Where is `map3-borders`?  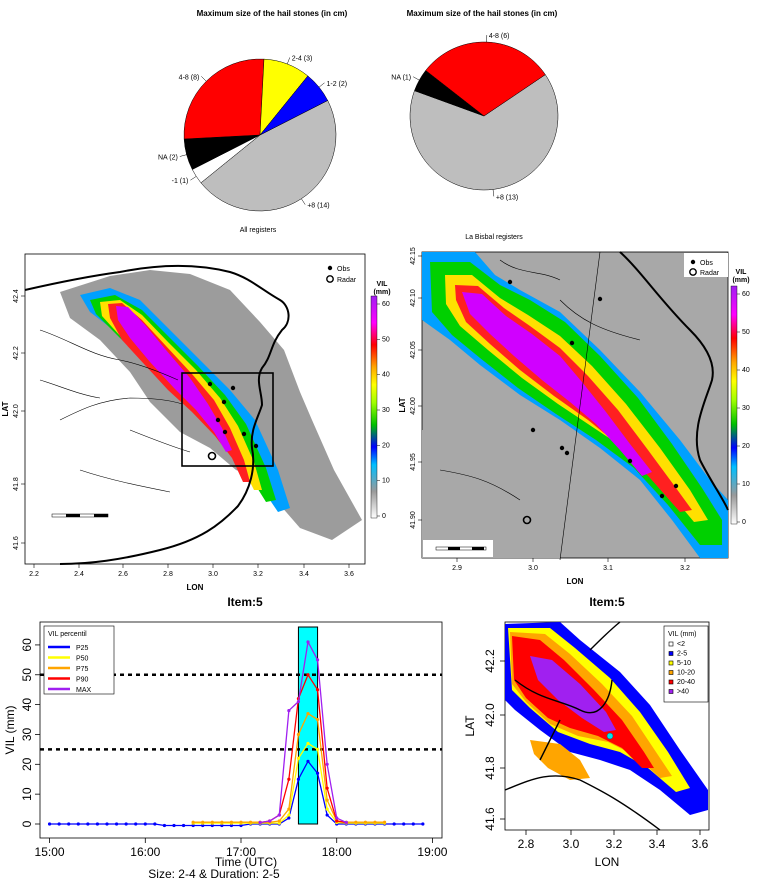
map3-borders is located at coordinates (582, 726).